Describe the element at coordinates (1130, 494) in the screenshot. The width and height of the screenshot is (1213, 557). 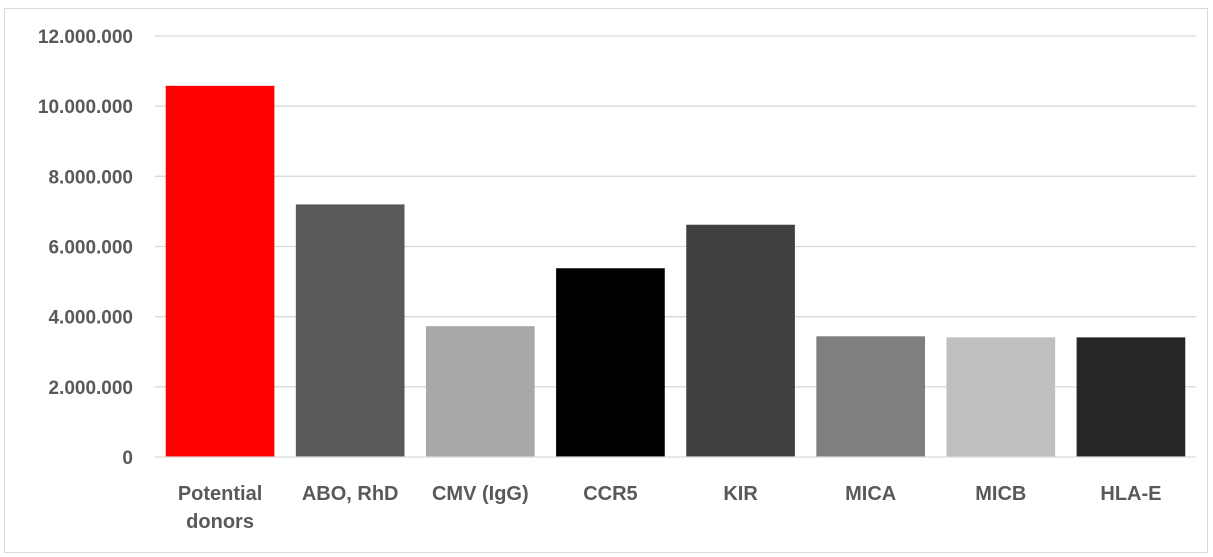
I see `x-category-label: HLA-E` at that location.